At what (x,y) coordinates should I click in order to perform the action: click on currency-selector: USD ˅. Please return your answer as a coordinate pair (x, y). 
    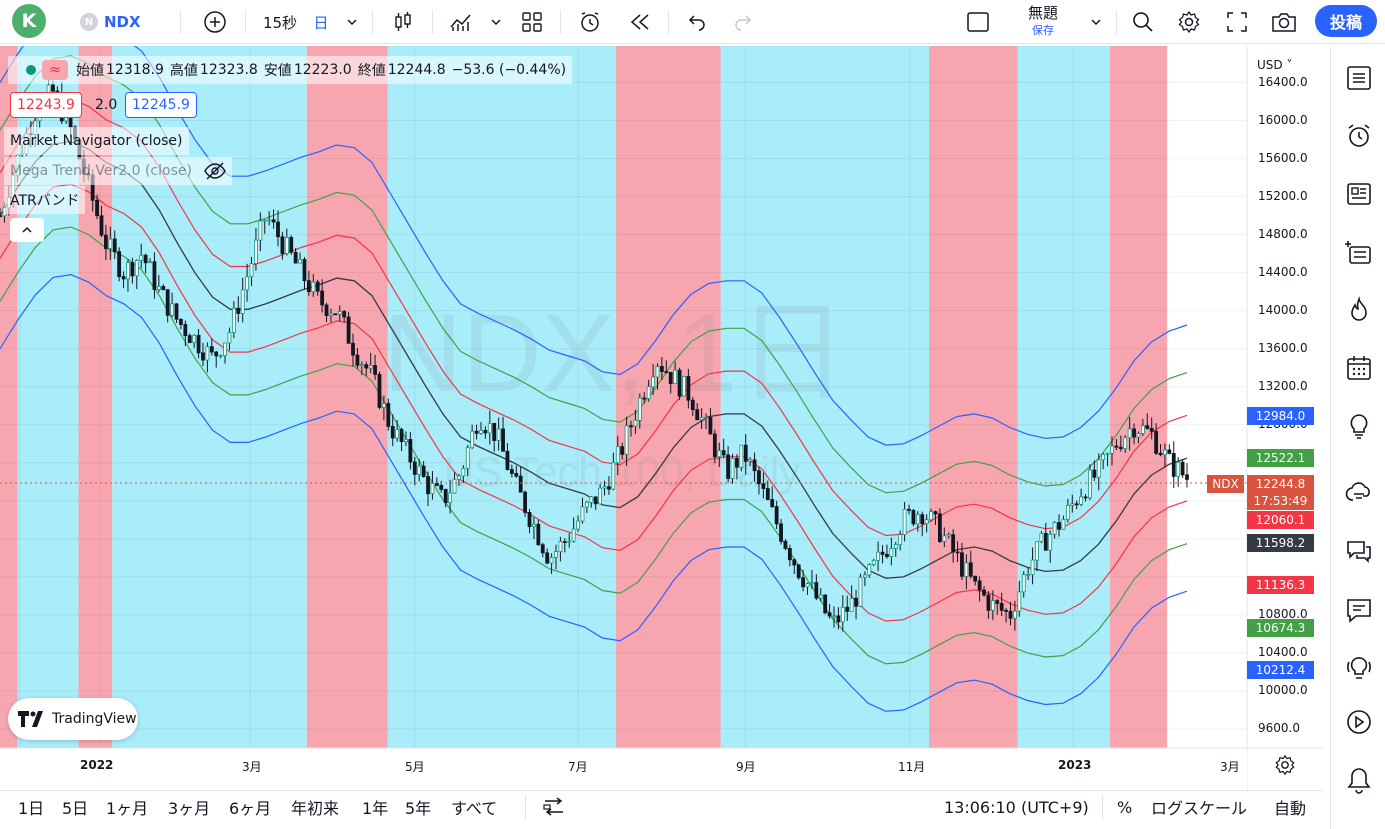
    Looking at the image, I should click on (1275, 65).